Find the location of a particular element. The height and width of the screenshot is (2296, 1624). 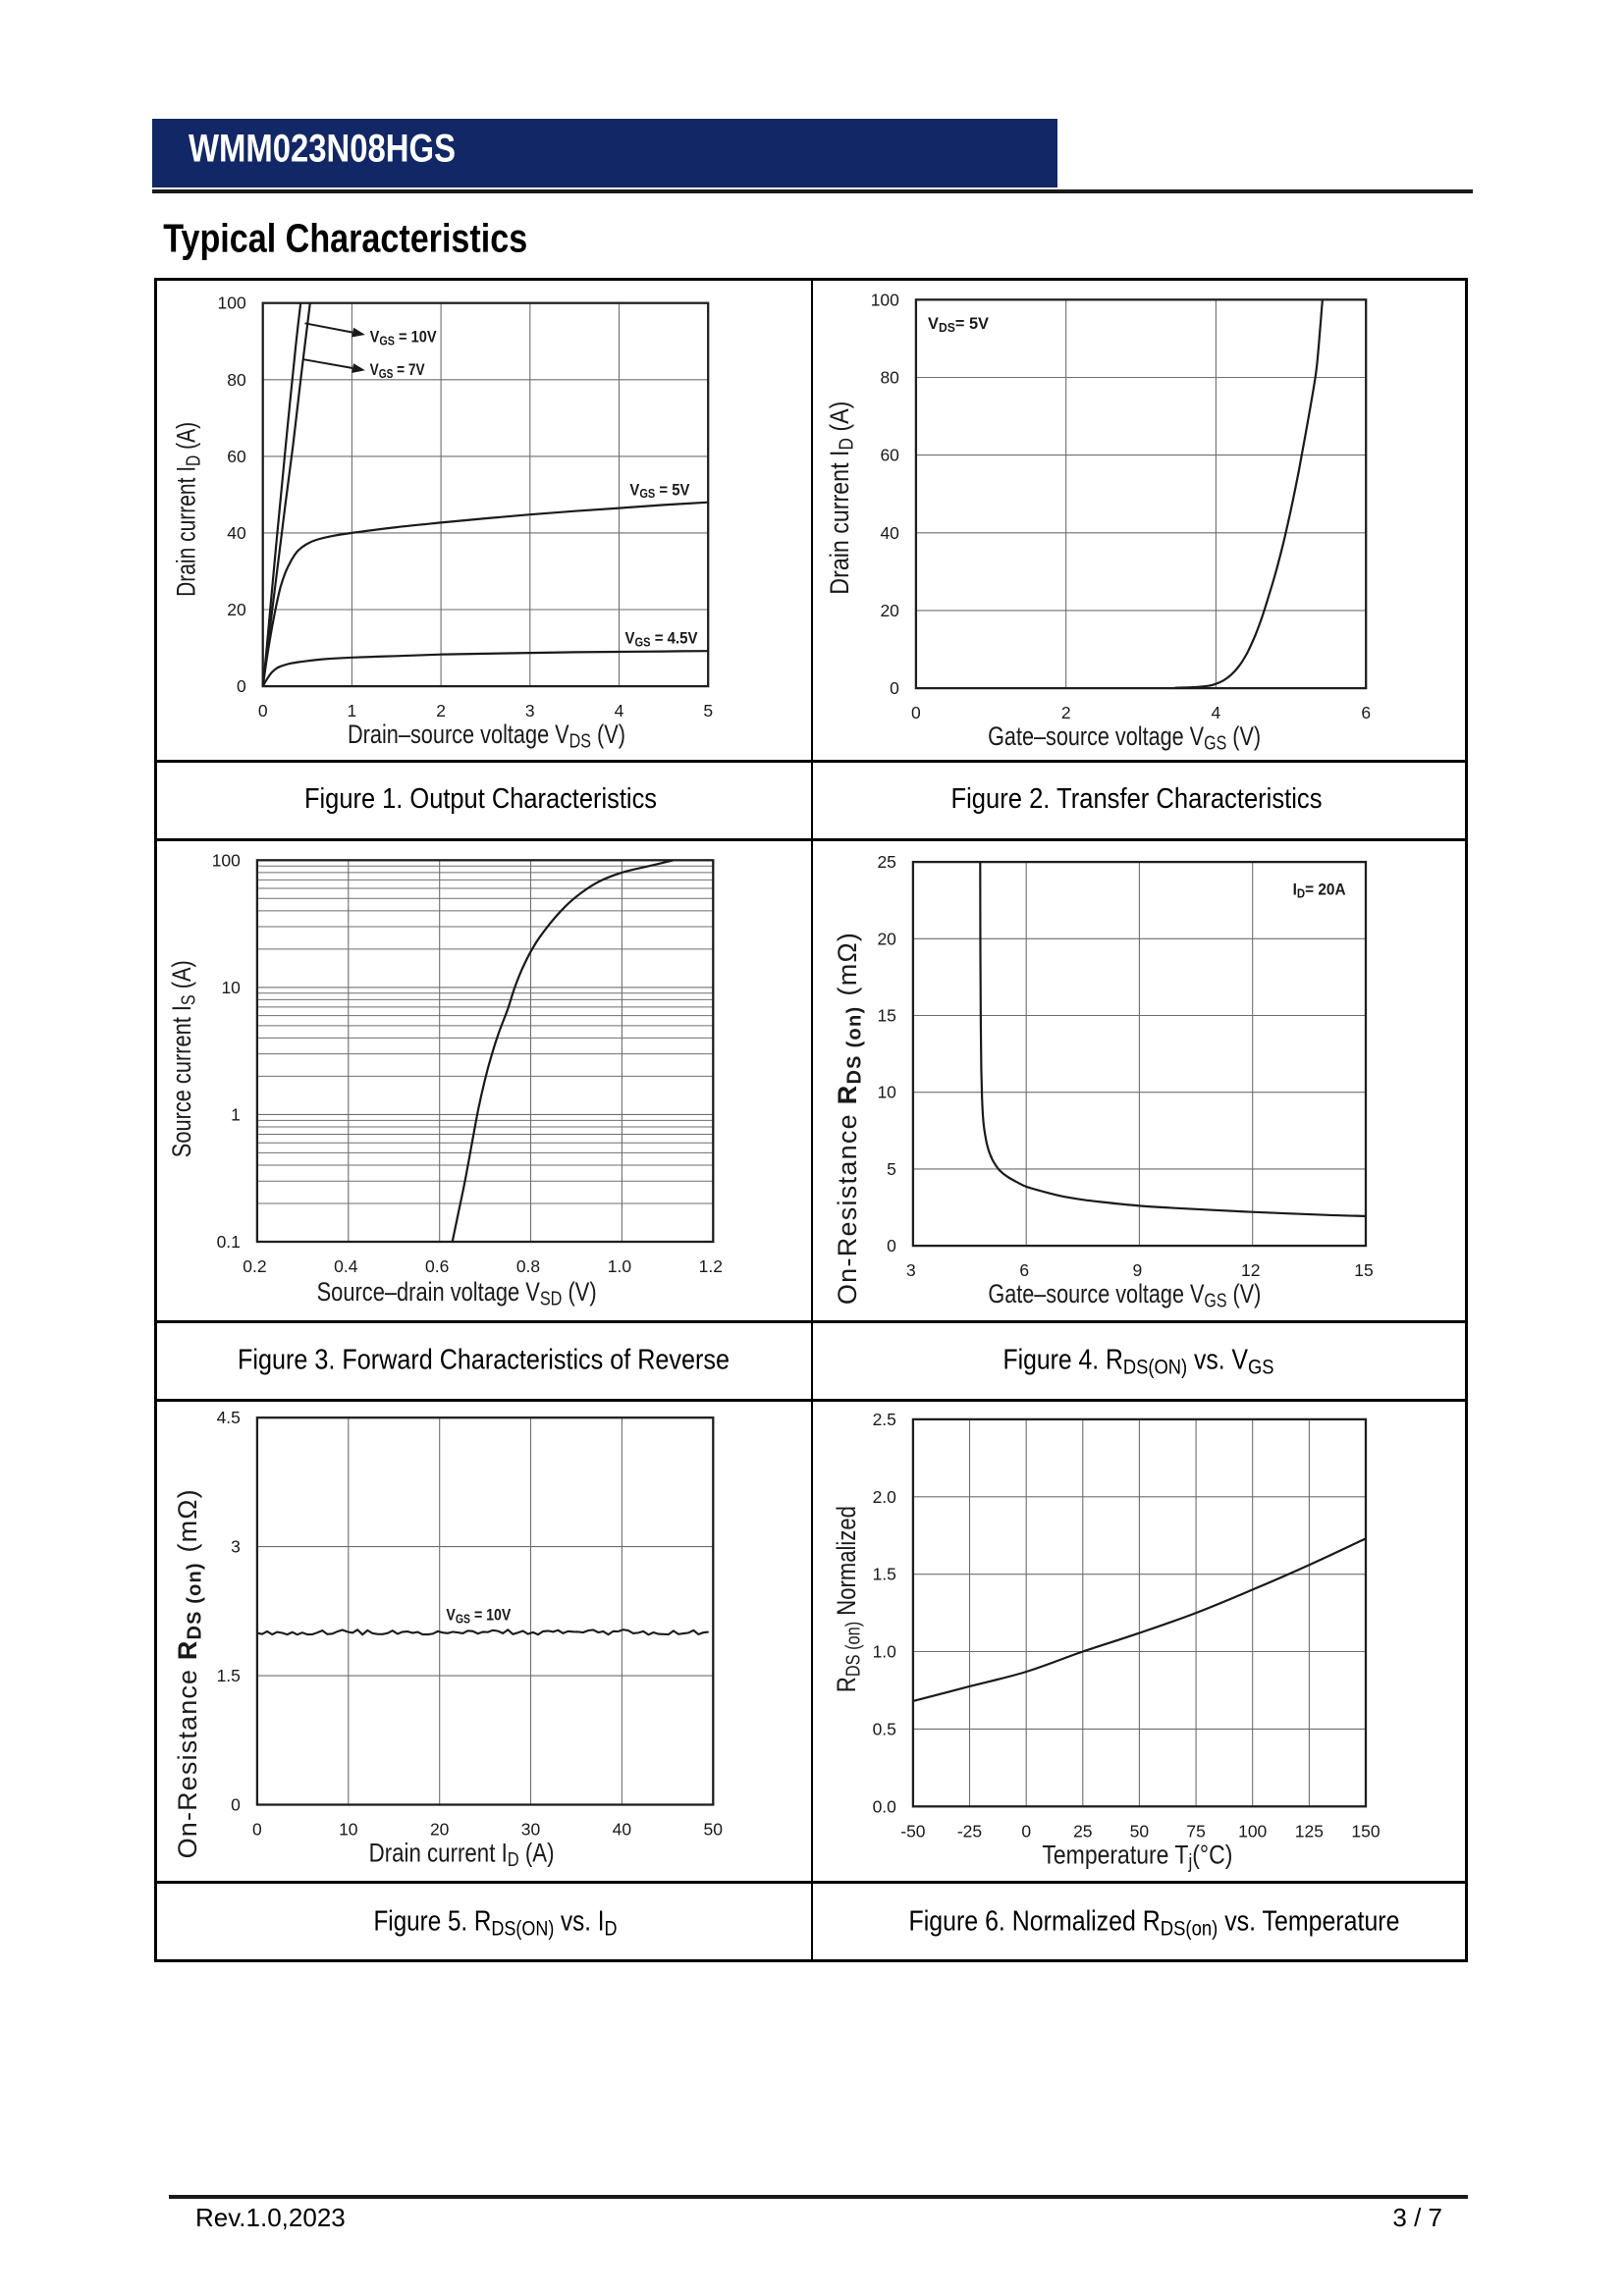

svg-text: 1.2 is located at coordinates (711, 1266).